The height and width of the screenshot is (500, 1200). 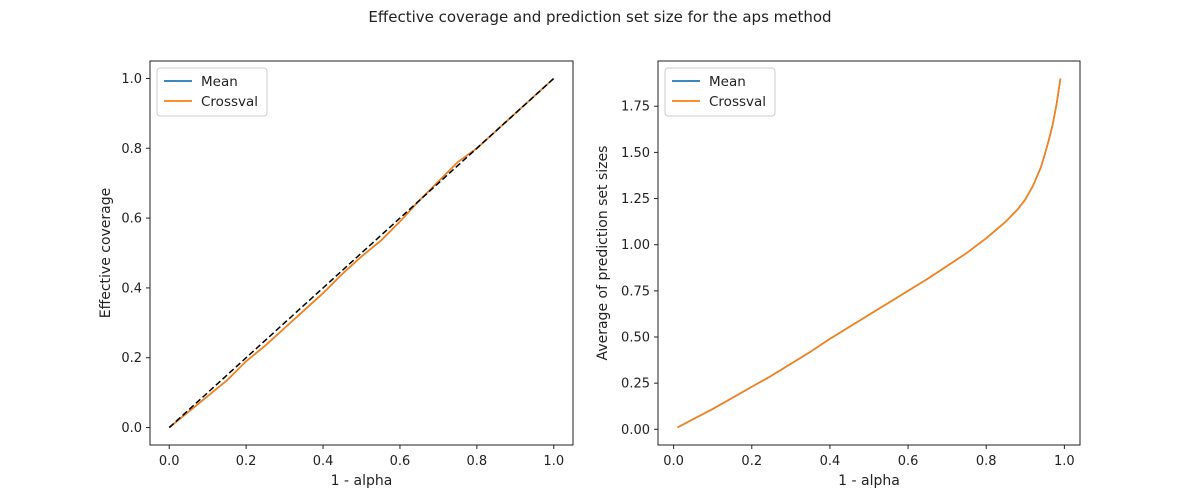 What do you see at coordinates (635, 107) in the screenshot?
I see `y-tick-label: 1.75` at bounding box center [635, 107].